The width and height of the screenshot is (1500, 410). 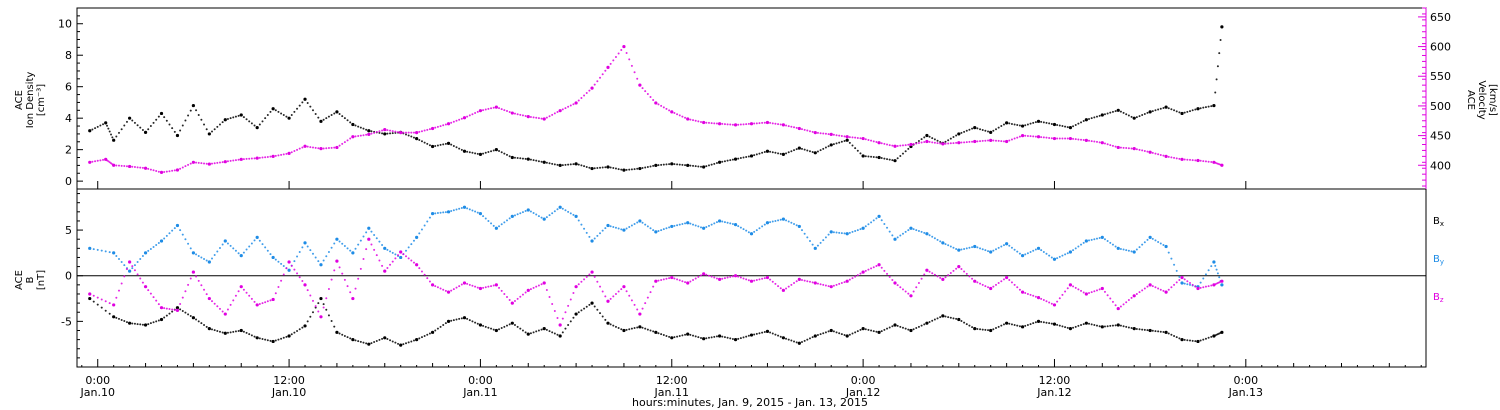 What do you see at coordinates (97, 392) in the screenshot?
I see `x-tick-day-label: Jan.10` at bounding box center [97, 392].